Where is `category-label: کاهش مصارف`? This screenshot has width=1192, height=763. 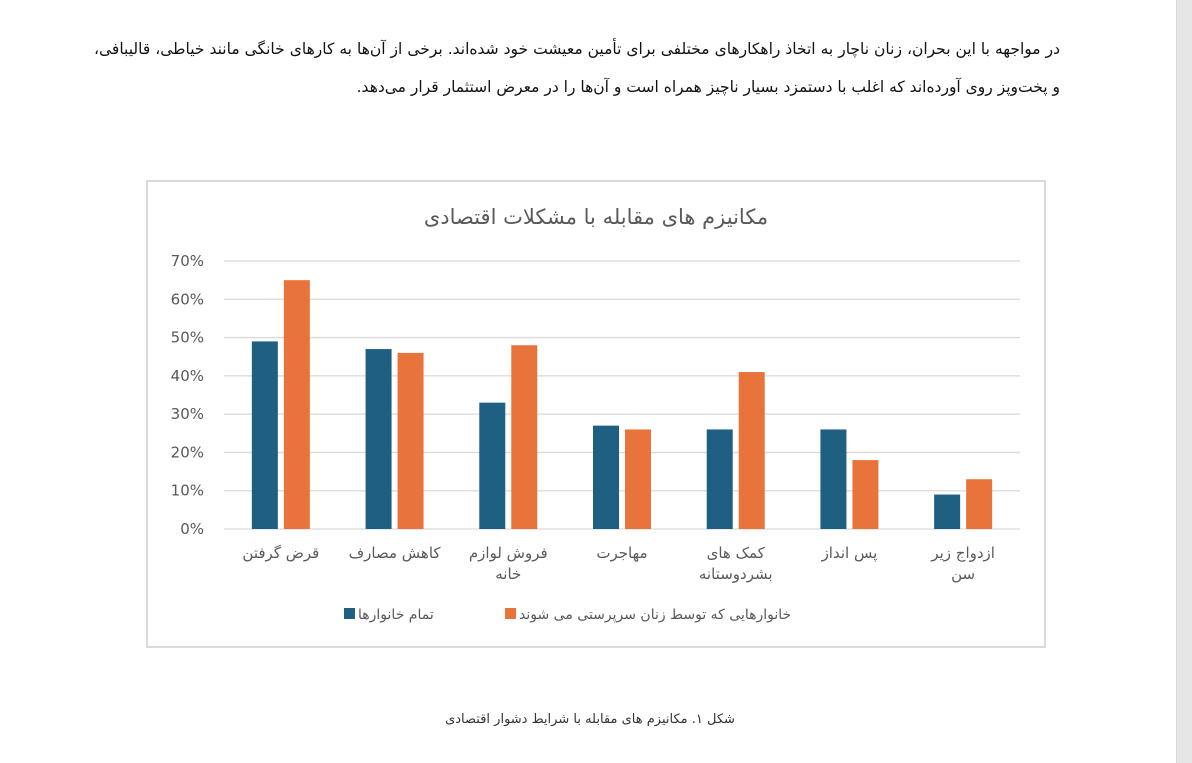 category-label: کاهش مصارف is located at coordinates (395, 553).